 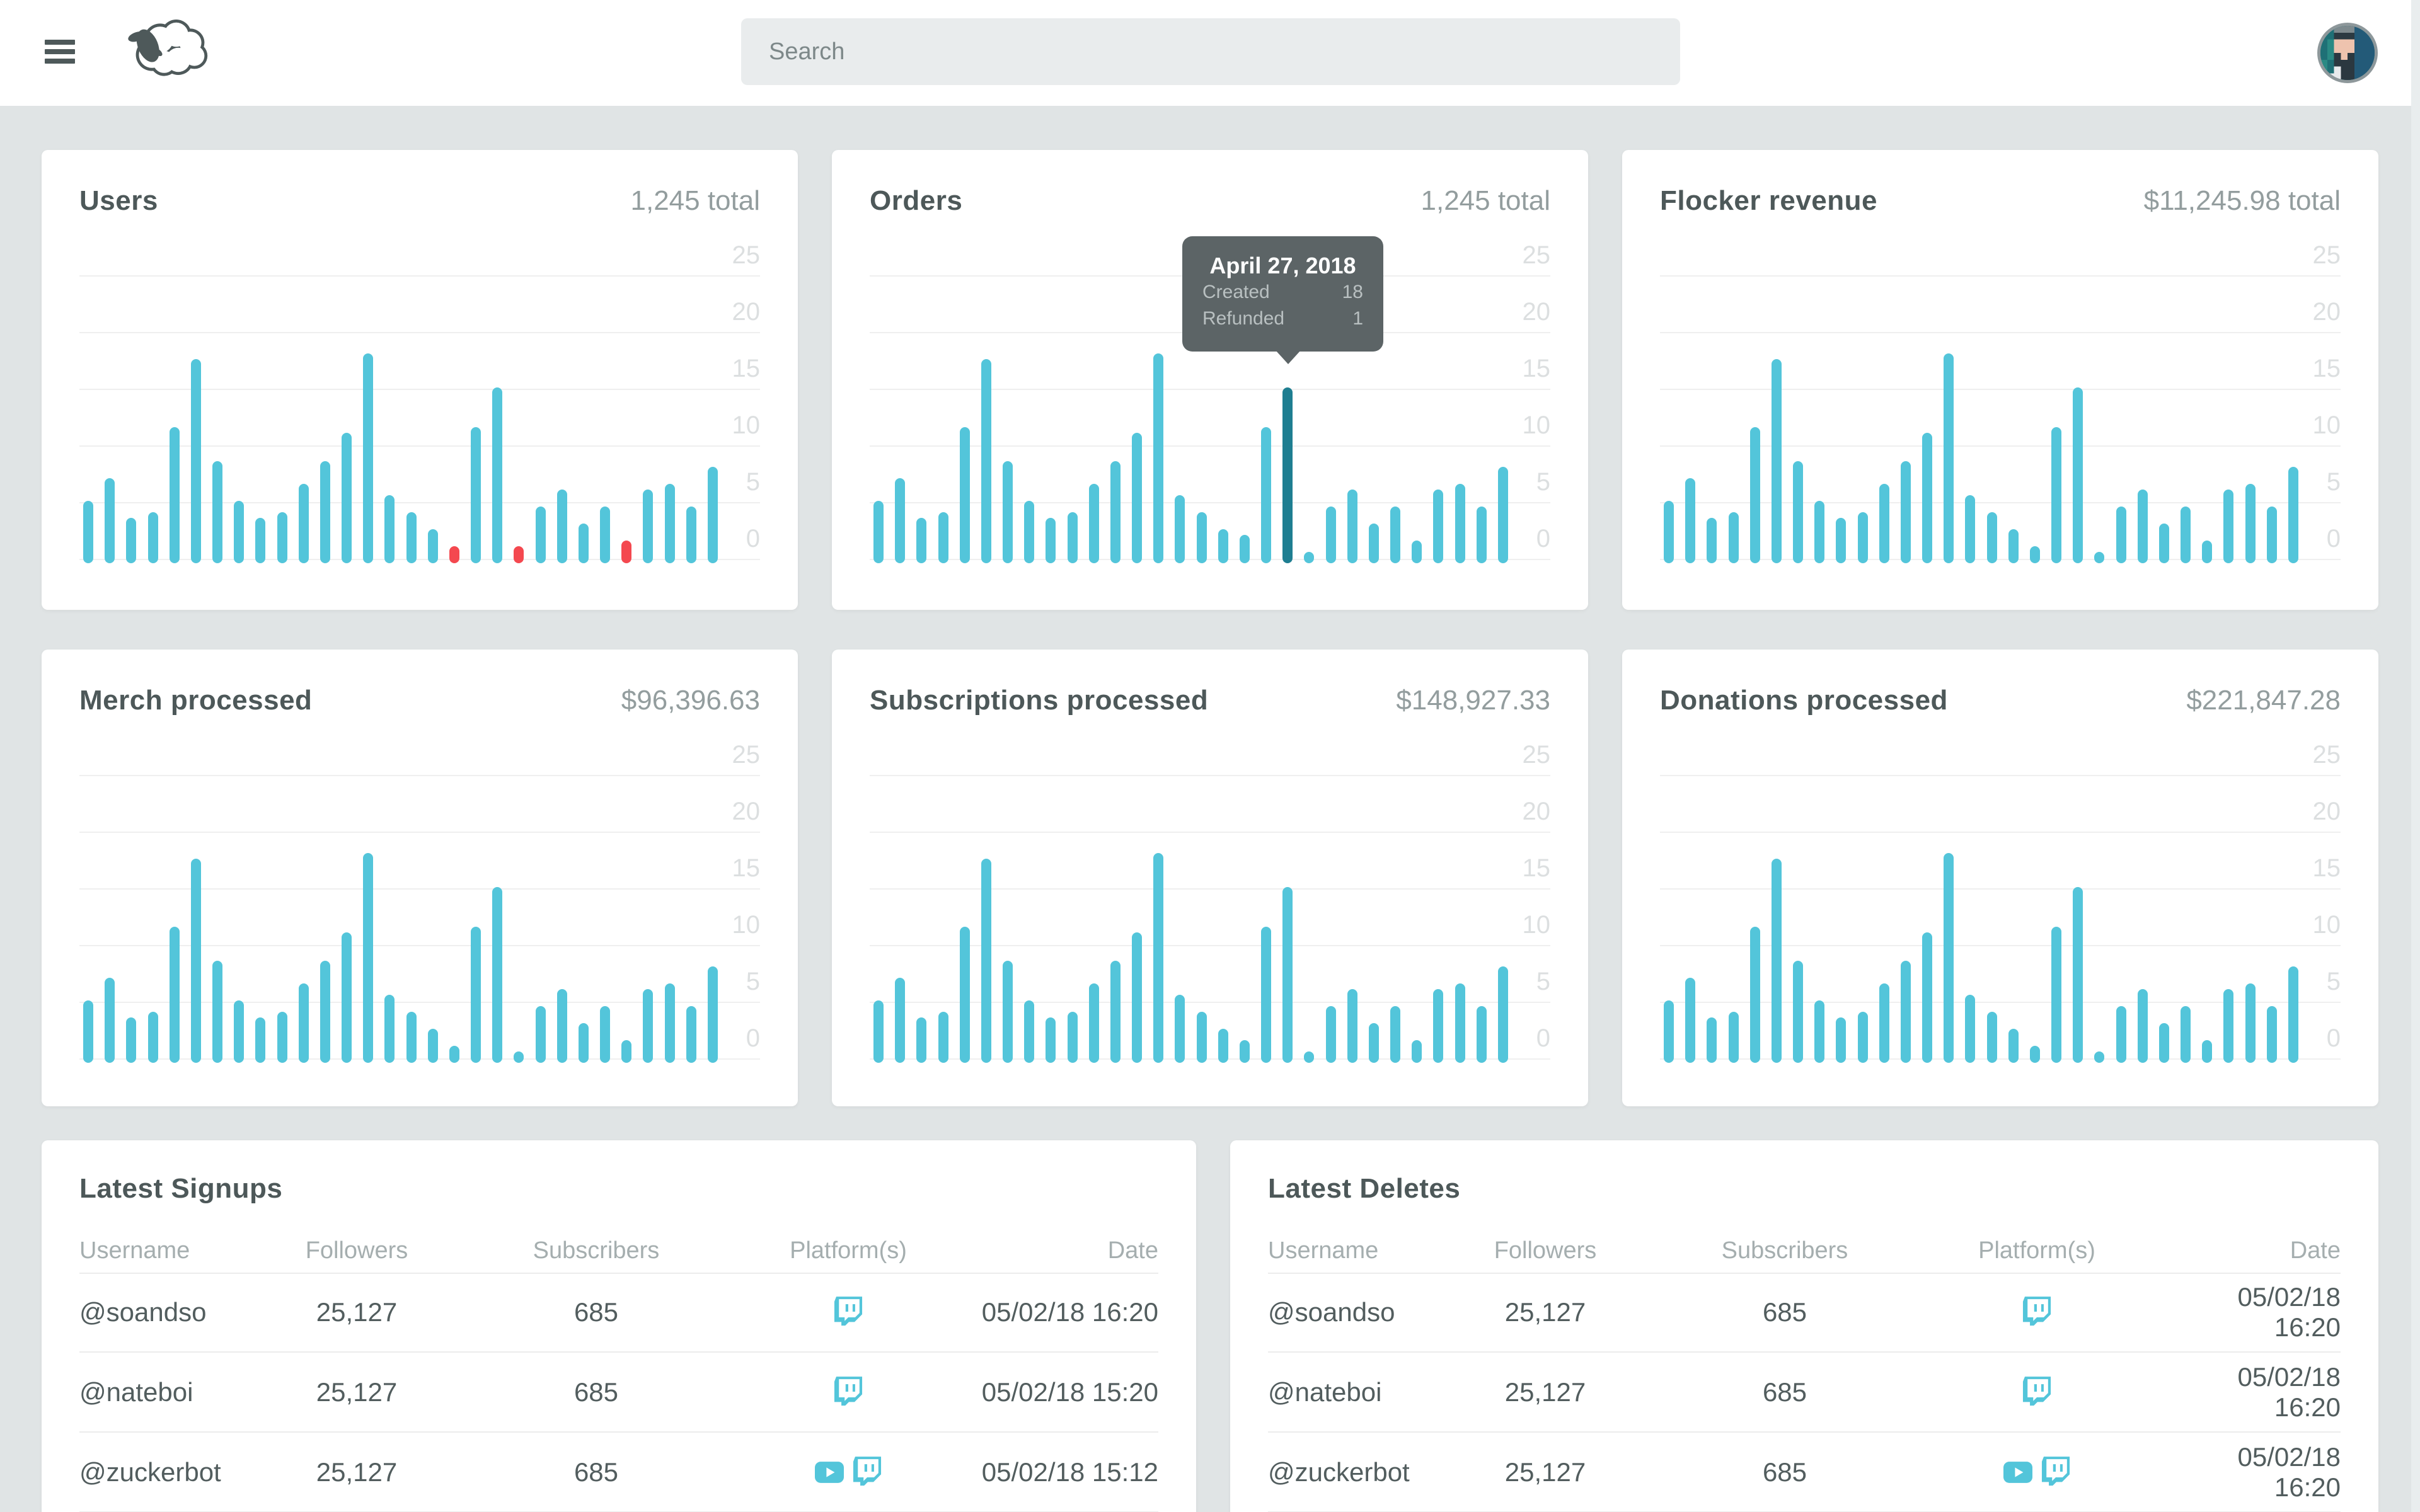 I want to click on bar-highlighted, so click(x=1287, y=475).